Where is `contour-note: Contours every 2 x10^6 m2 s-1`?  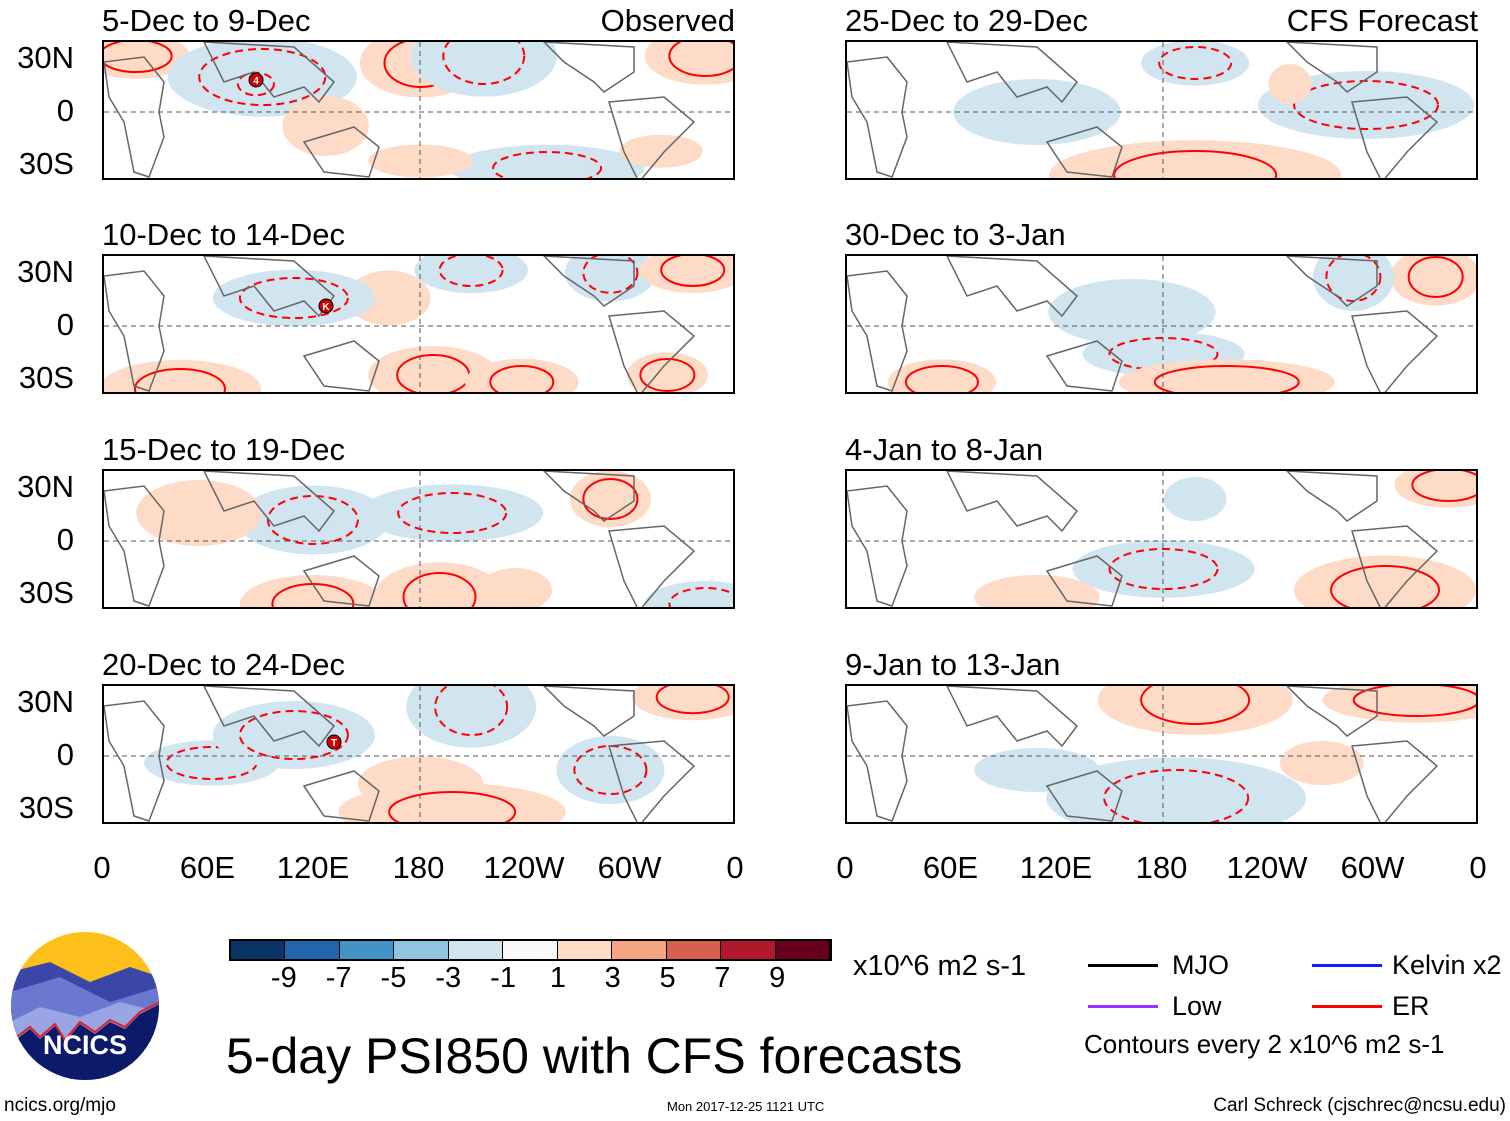
contour-note: Contours every 2 x10^6 m2 s-1 is located at coordinates (1264, 1044).